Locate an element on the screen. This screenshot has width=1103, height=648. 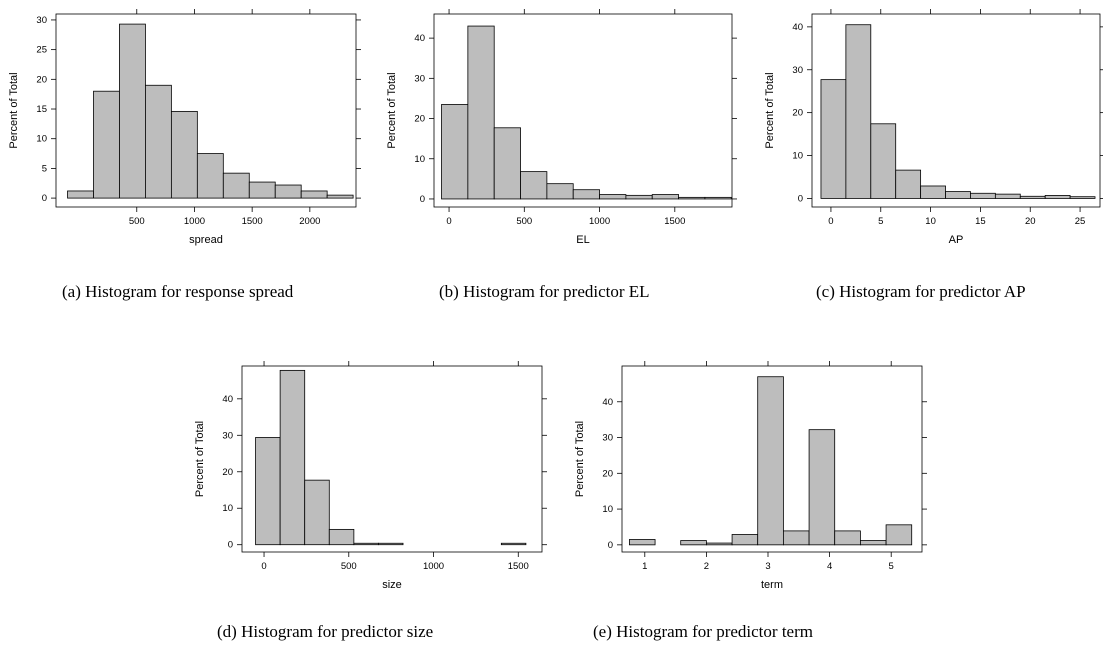
x-tick-label: 2000 is located at coordinates (309, 221).